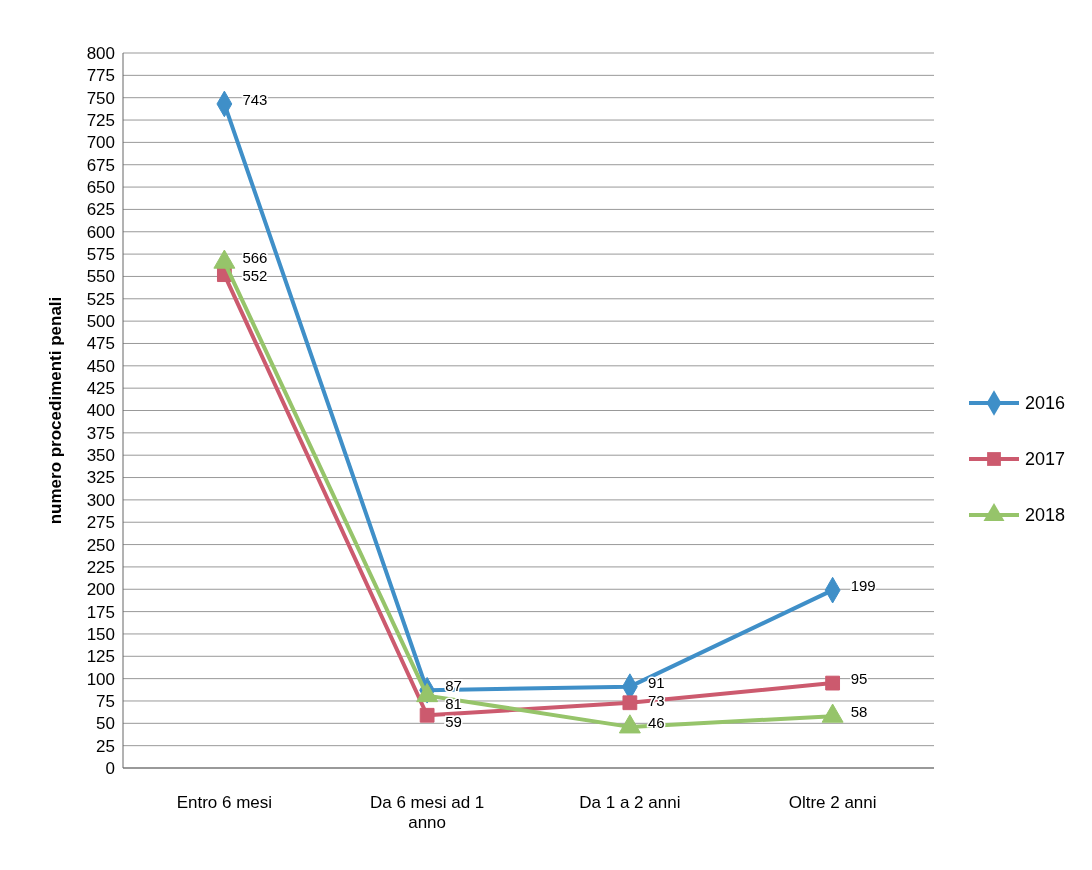 This screenshot has width=1092, height=870. Describe the element at coordinates (100, 299) in the screenshot. I see `y-tick-label: 525` at that location.